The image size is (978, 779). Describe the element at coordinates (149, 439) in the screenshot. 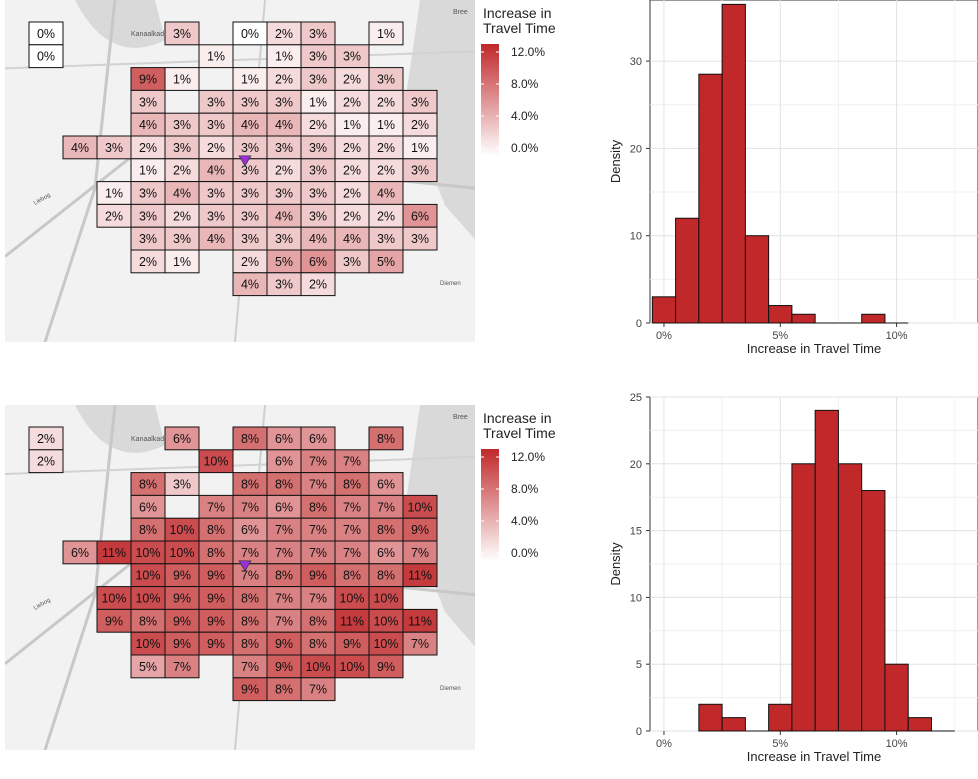

I see `map-label: Kanaalkade` at that location.